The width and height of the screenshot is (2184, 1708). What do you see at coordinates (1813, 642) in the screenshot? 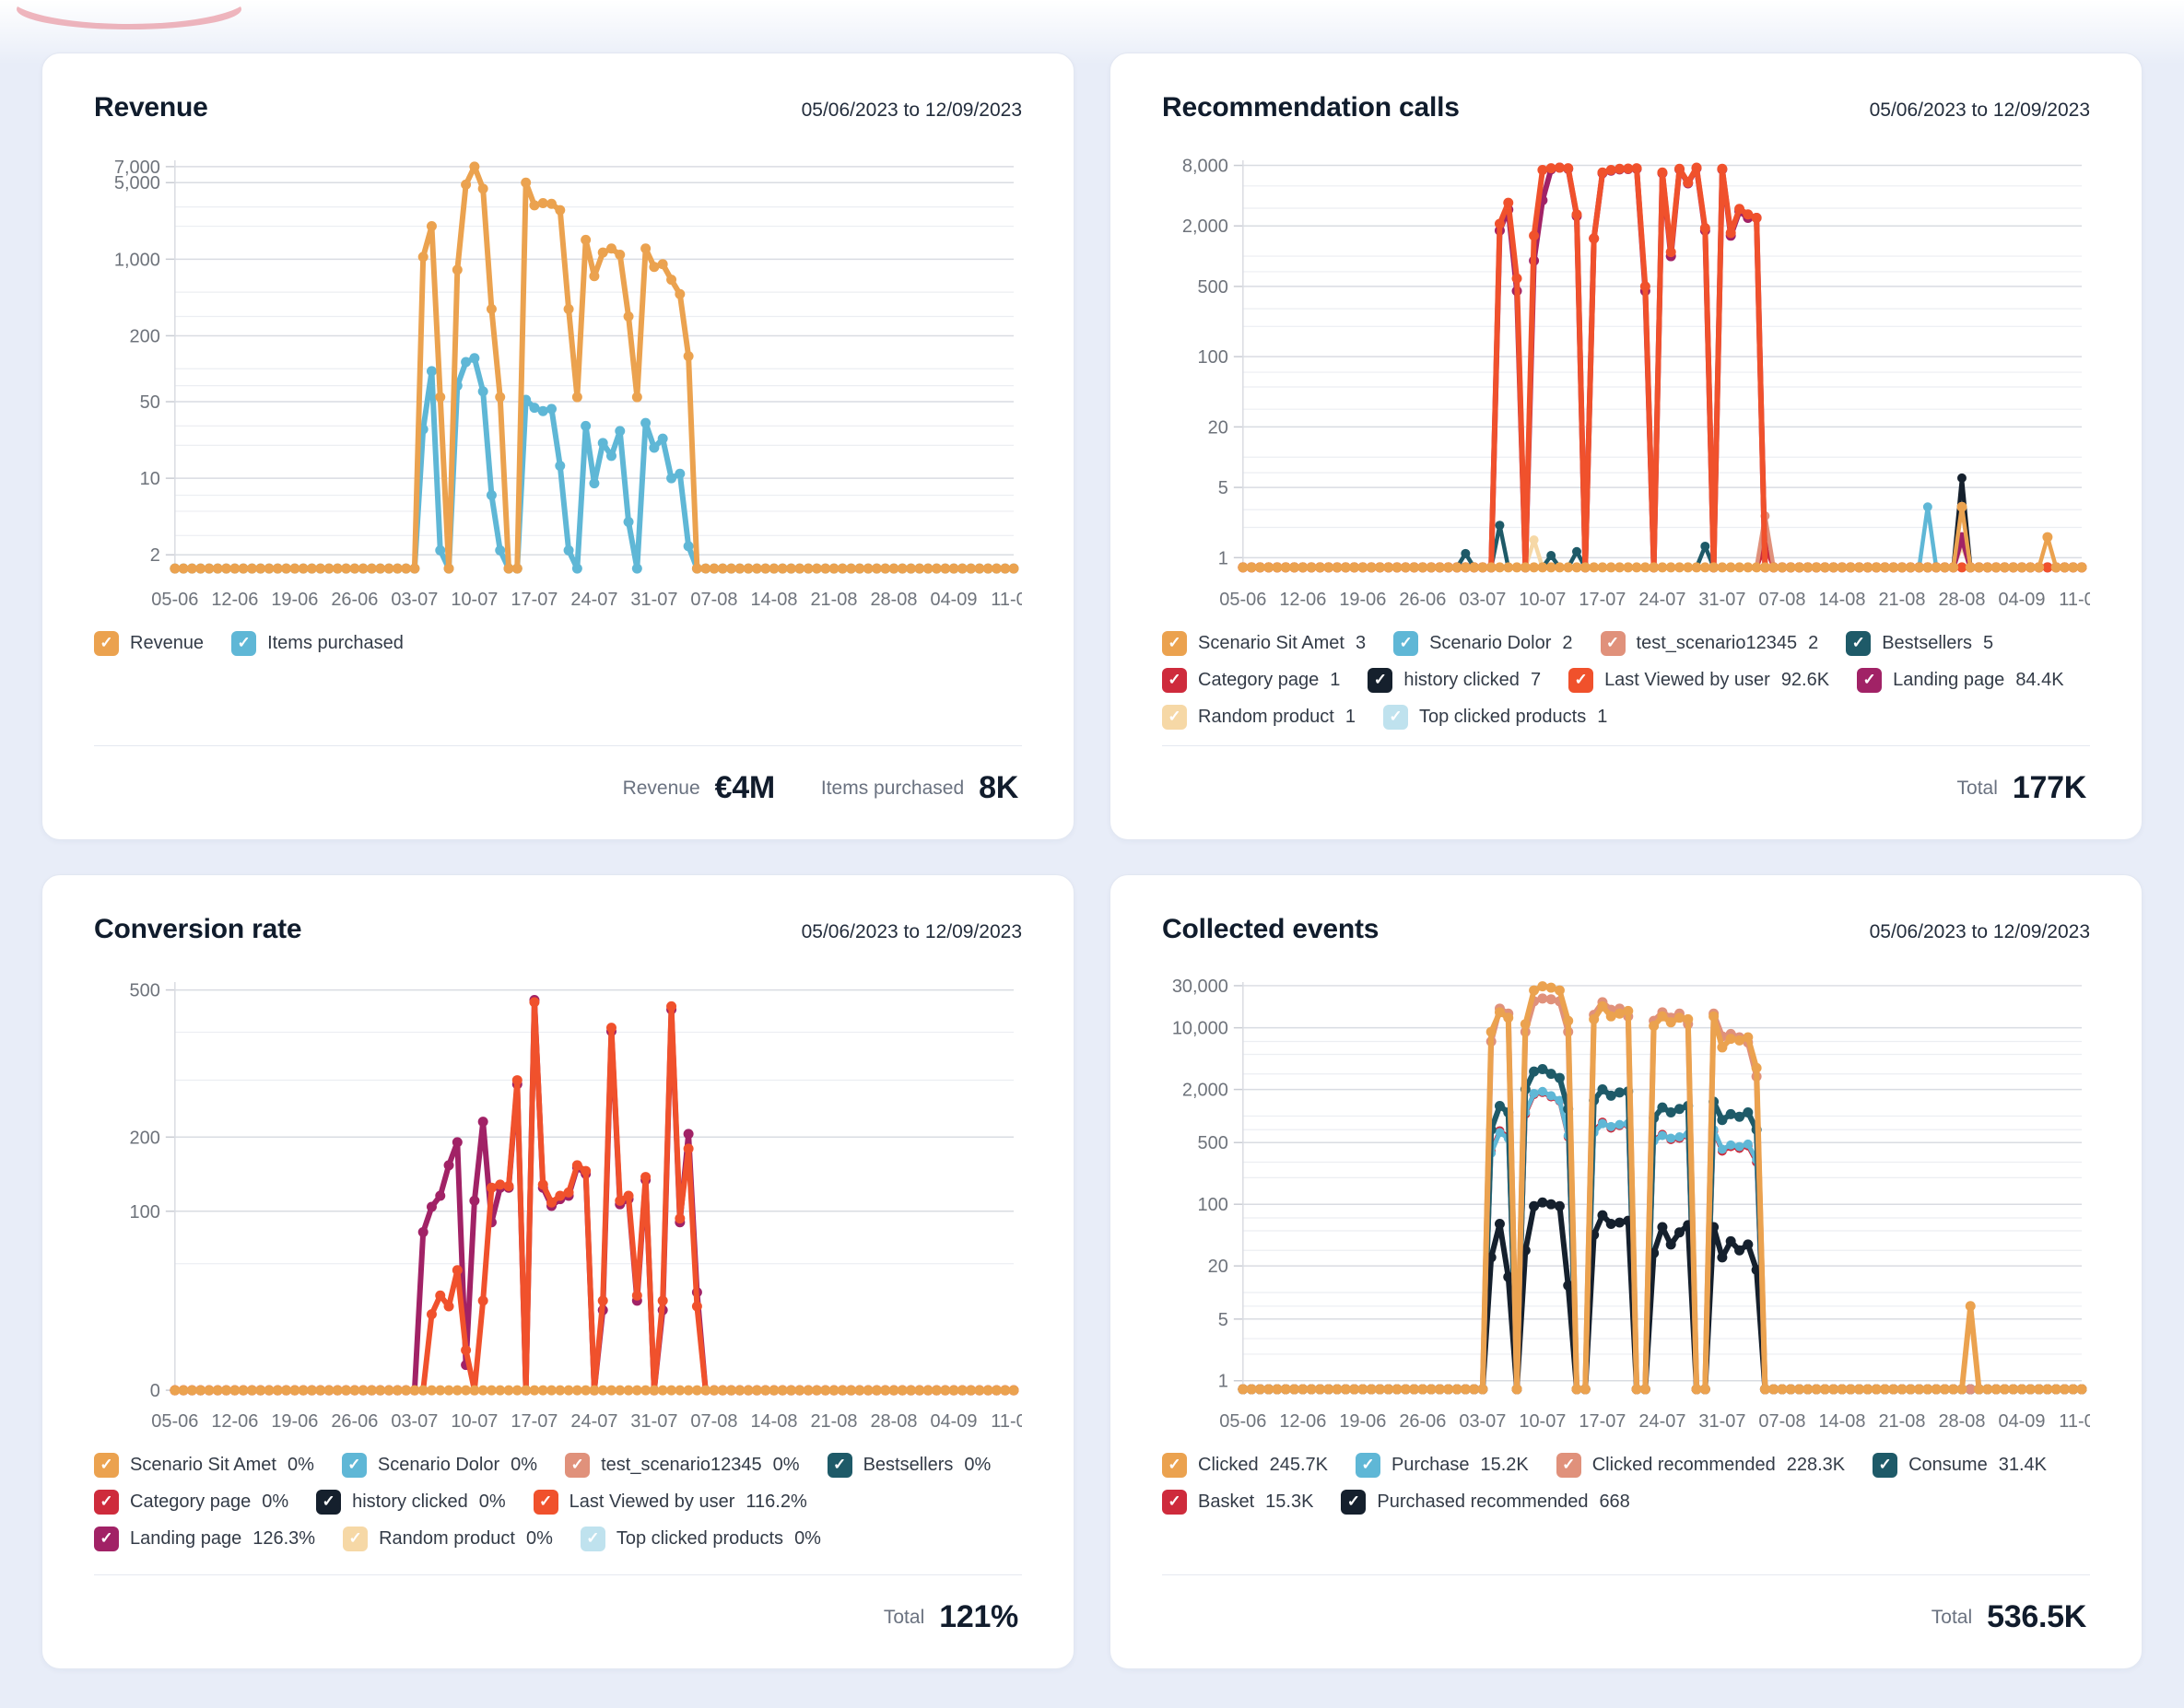
I see `legend-value: 2` at bounding box center [1813, 642].